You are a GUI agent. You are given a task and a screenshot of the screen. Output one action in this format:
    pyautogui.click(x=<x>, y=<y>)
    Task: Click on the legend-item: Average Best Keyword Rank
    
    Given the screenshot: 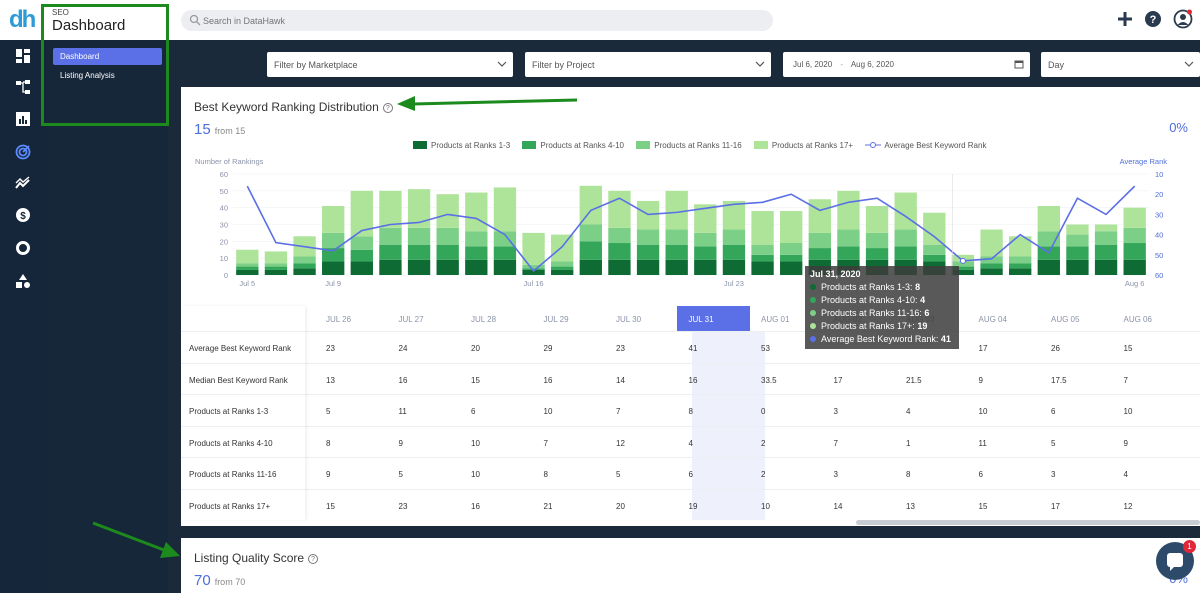 What is the action you would take?
    pyautogui.click(x=925, y=145)
    